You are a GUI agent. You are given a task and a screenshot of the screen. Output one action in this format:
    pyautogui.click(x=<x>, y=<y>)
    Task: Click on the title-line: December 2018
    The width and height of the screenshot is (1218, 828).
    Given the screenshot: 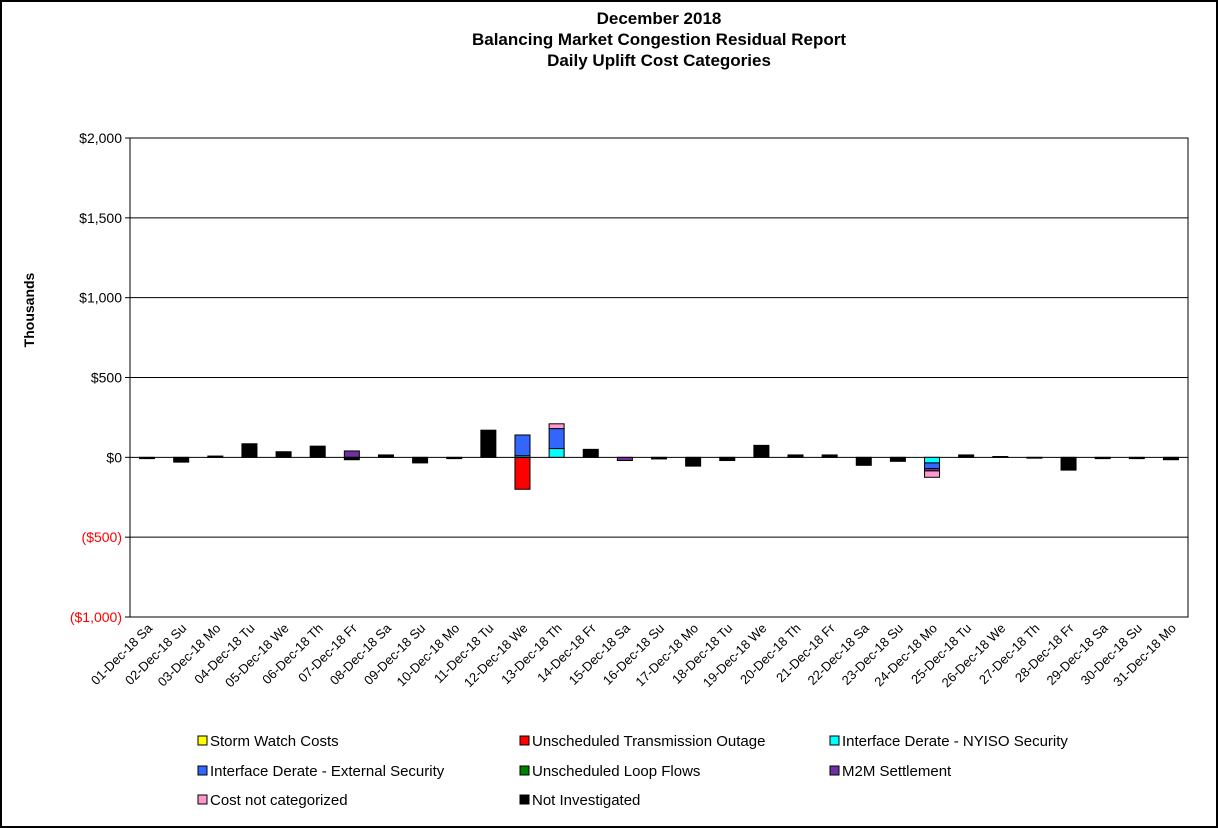 What is the action you would take?
    pyautogui.click(x=659, y=18)
    